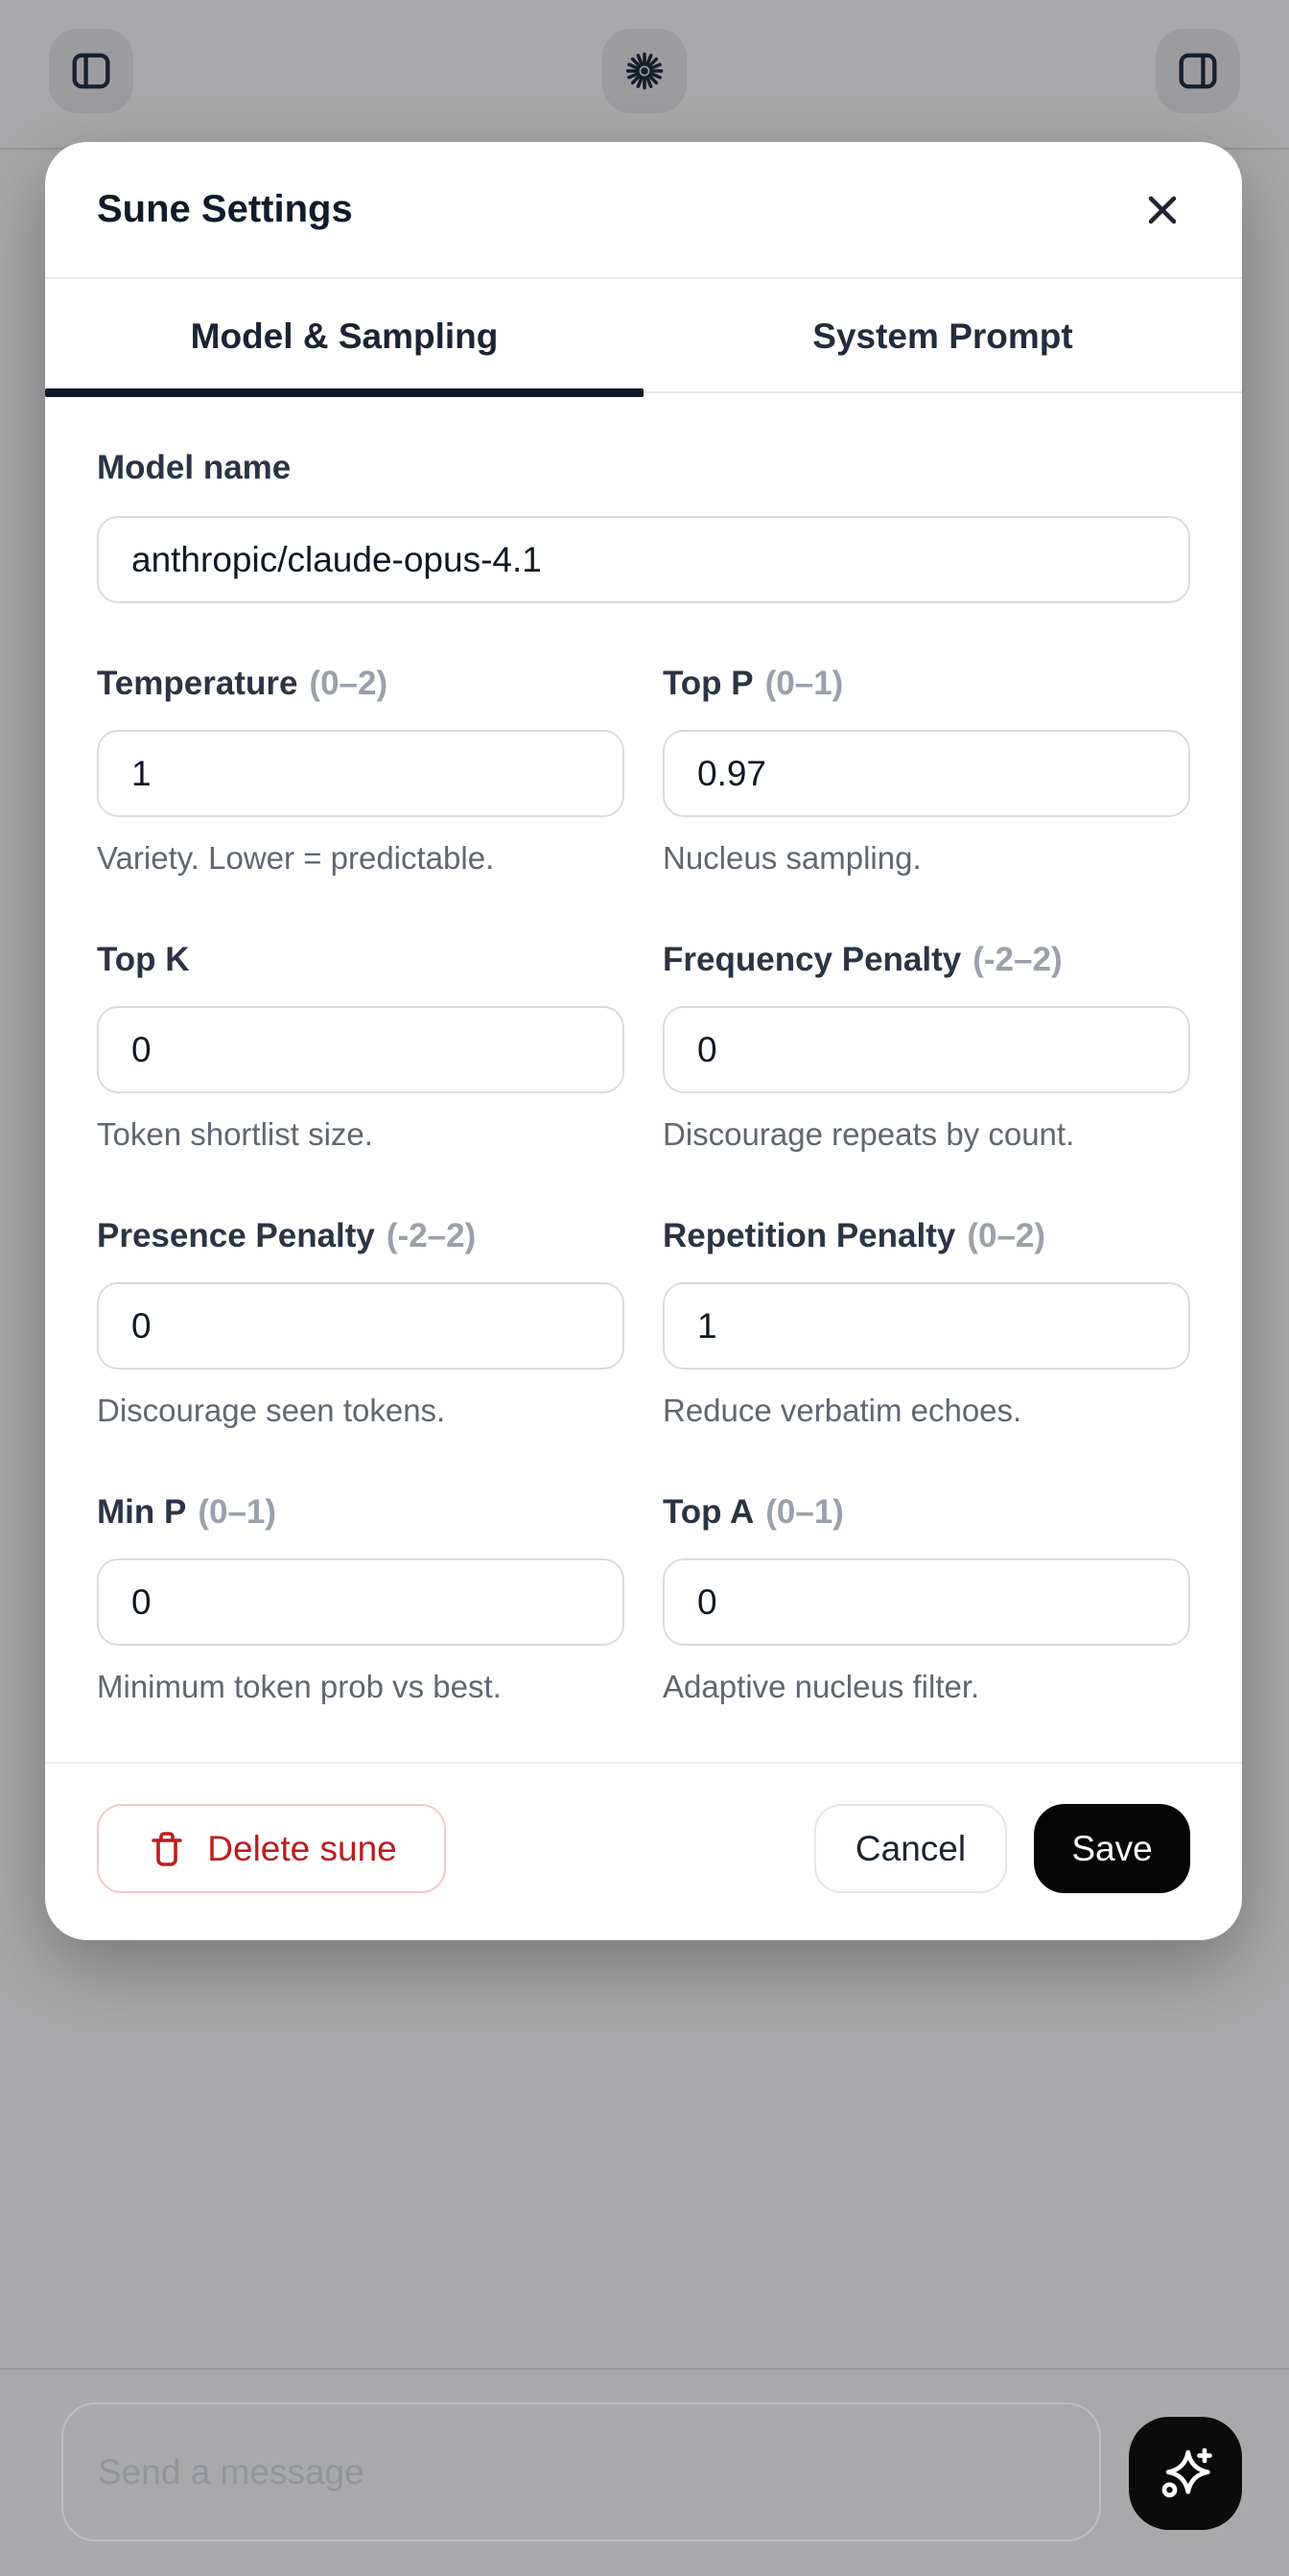 The width and height of the screenshot is (1289, 2576). What do you see at coordinates (167, 1848) in the screenshot?
I see `trash-icon` at bounding box center [167, 1848].